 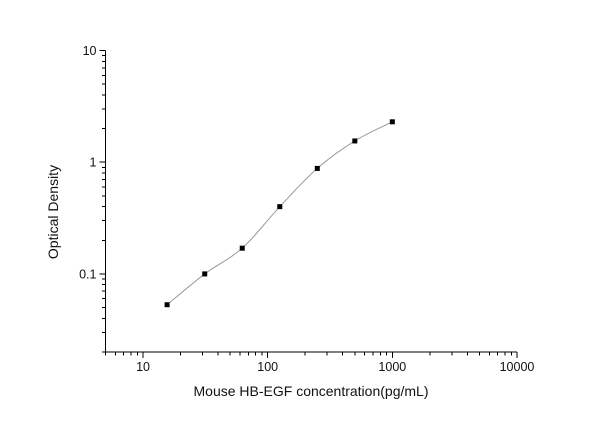 What do you see at coordinates (90, 51) in the screenshot?
I see `y-tick-label: 10` at bounding box center [90, 51].